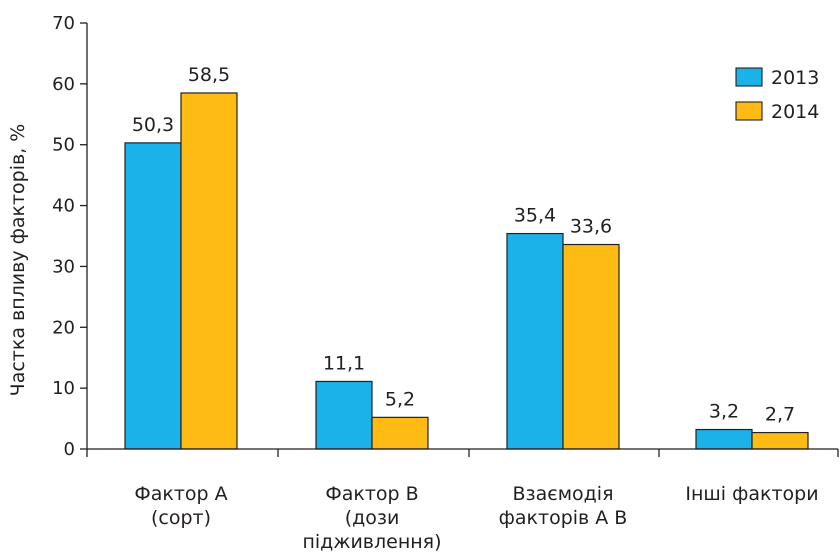 This screenshot has width=839, height=557. I want to click on category-label: (сорт), so click(181, 518).